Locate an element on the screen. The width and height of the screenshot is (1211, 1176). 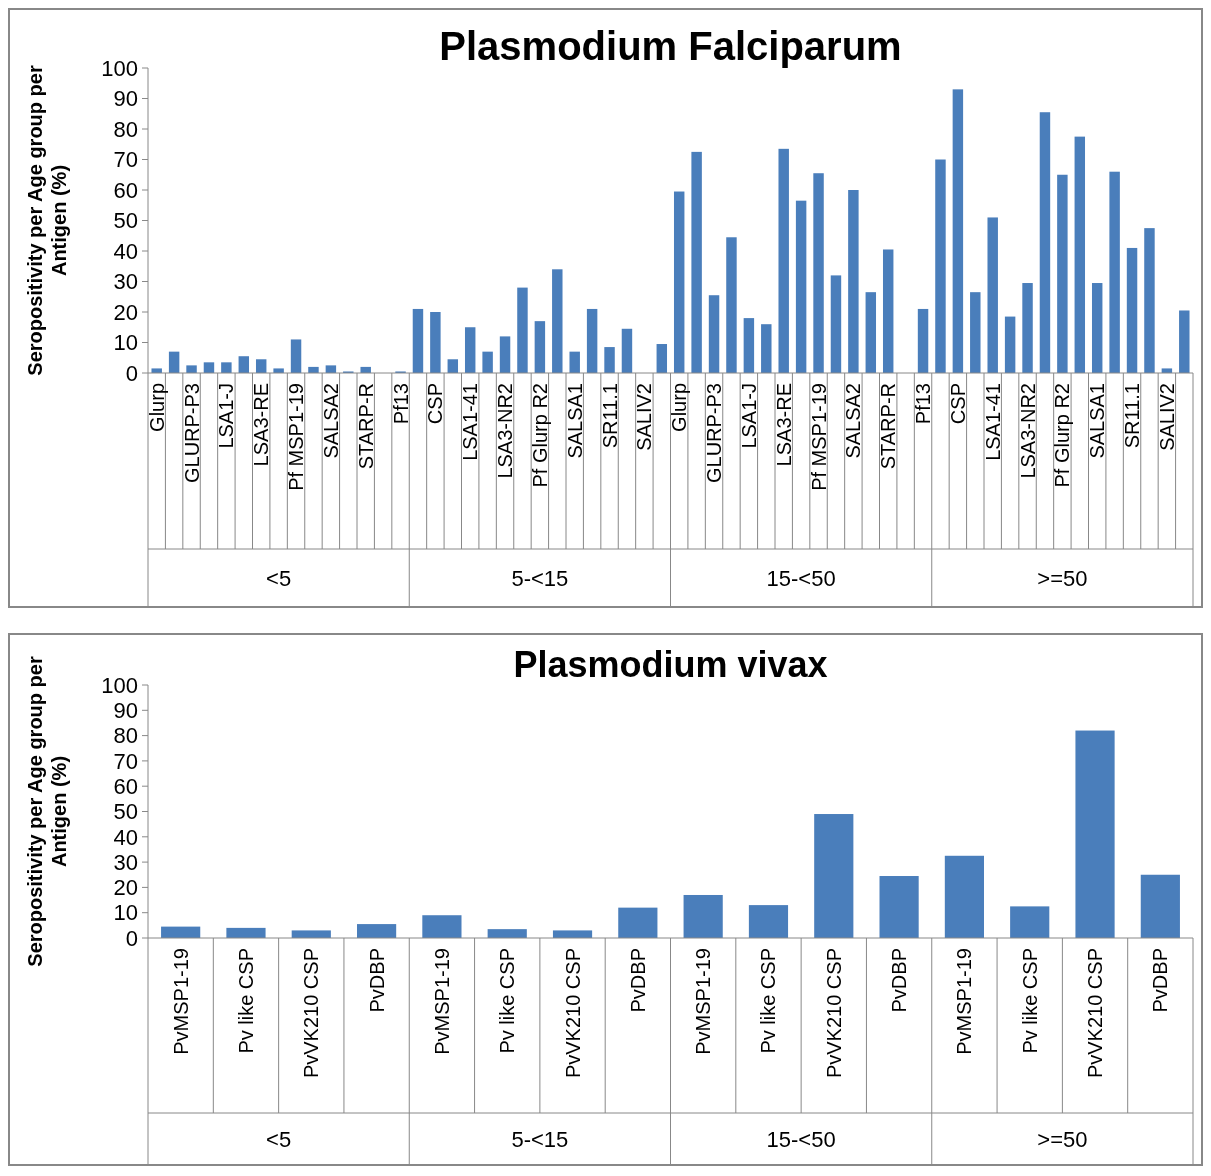
chart-title: Plasmodium Falciparum is located at coordinates (670, 46).